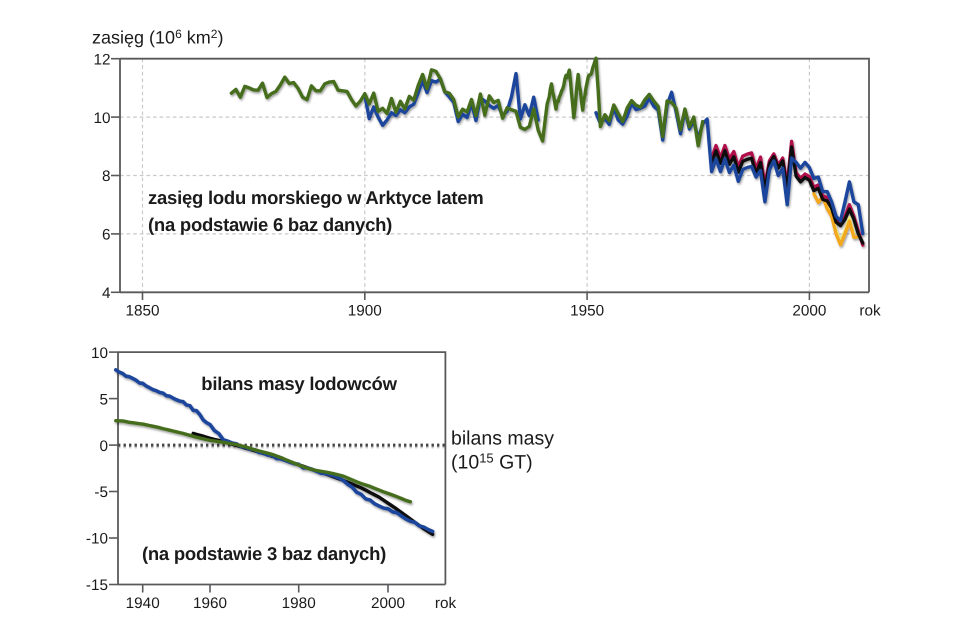 This screenshot has height=640, width=960. Describe the element at coordinates (97, 585) in the screenshot. I see `svg-text: -15` at that location.